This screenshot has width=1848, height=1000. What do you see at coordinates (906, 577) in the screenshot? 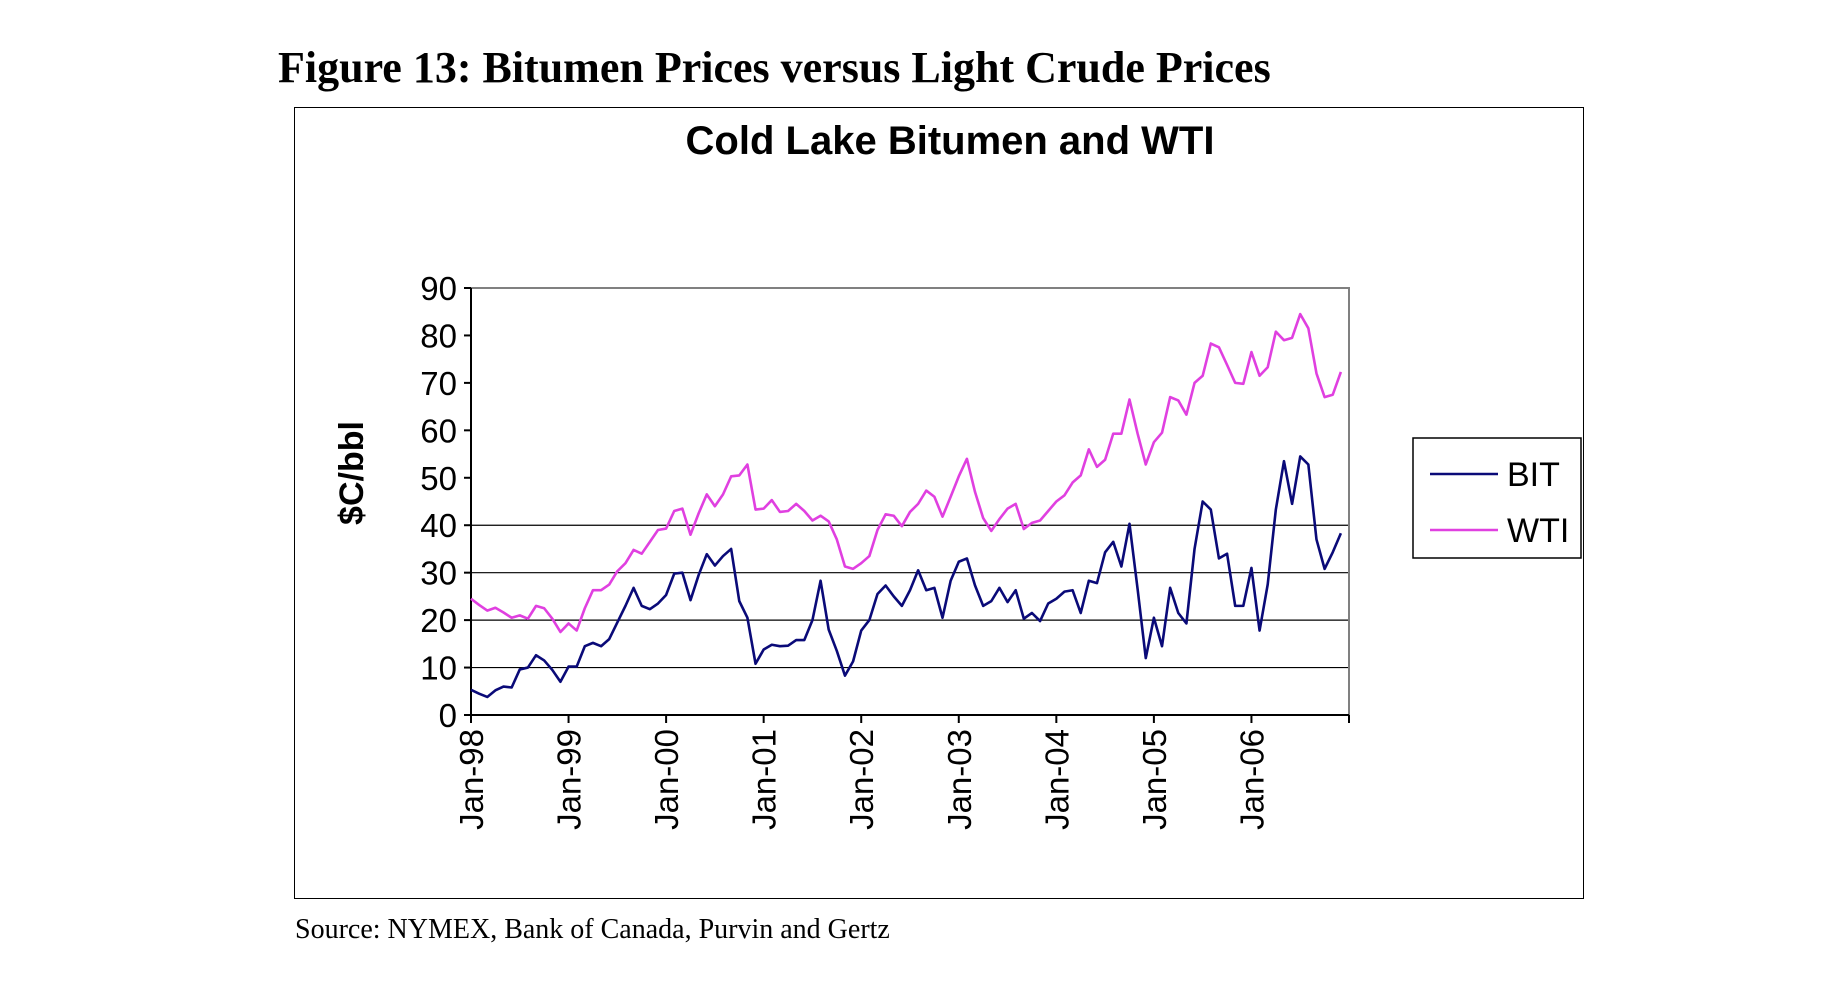
I see `series-line-bit` at bounding box center [906, 577].